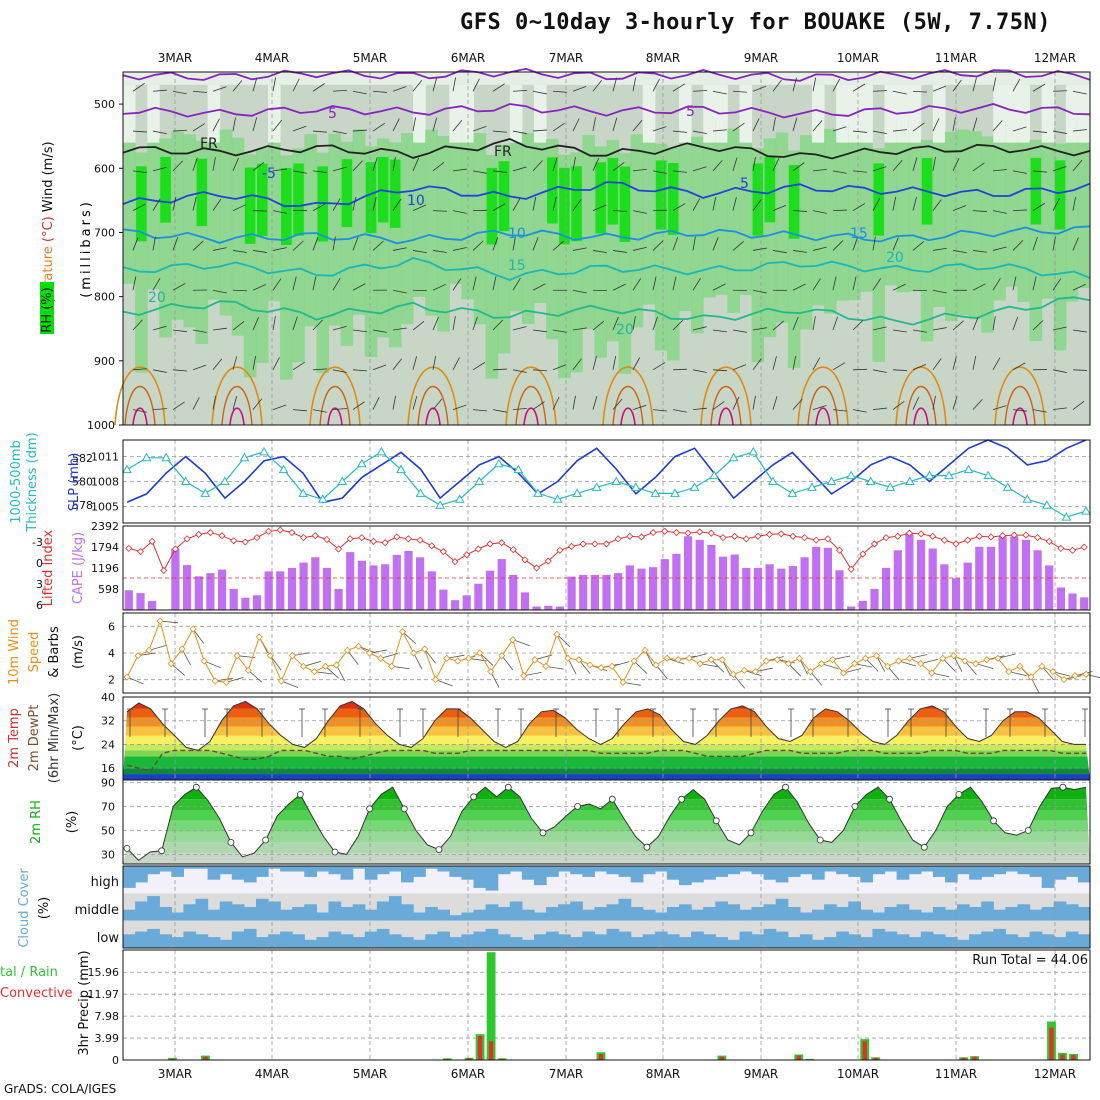 This screenshot has height=1100, width=1100. Describe the element at coordinates (105, 547) in the screenshot. I see `cape-ytick-label: 1794` at that location.